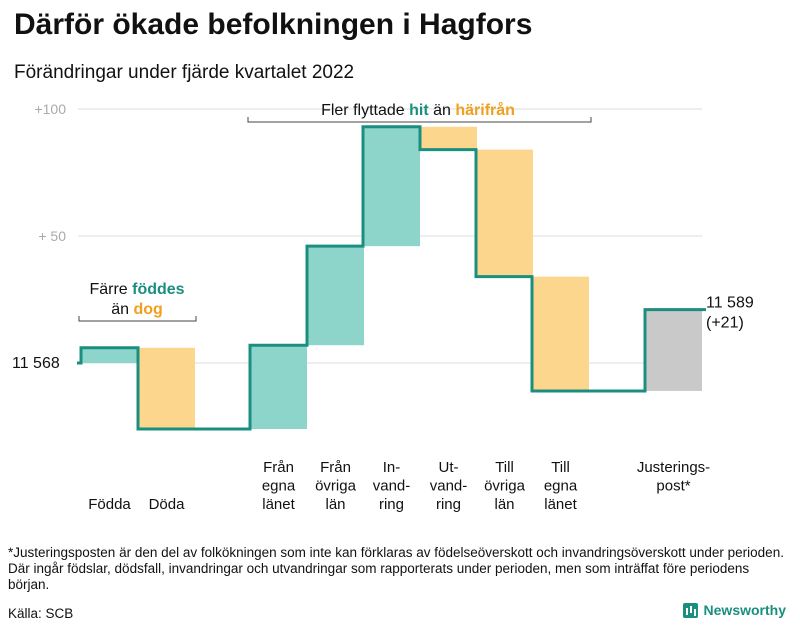 The width and height of the screenshot is (800, 625). I want to click on bar-to-own-county, so click(560, 333).